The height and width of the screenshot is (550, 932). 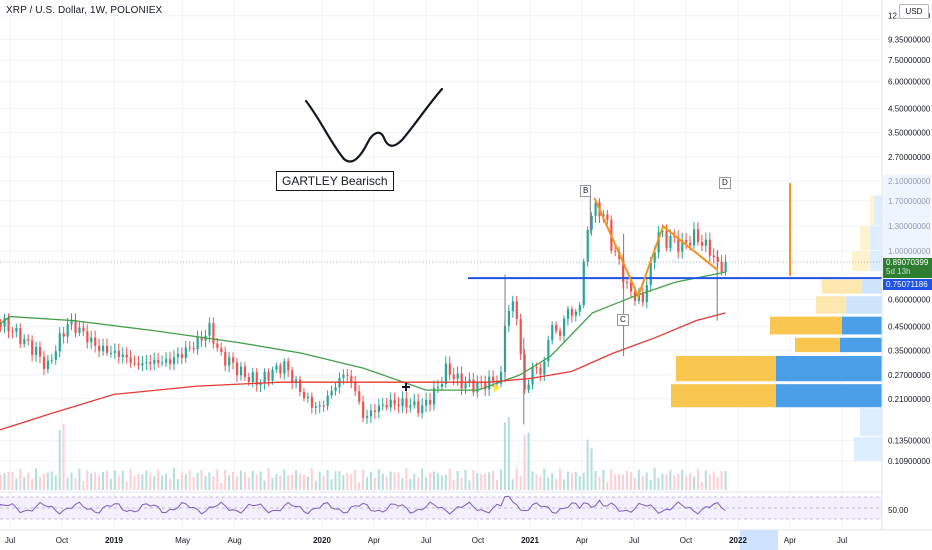 What do you see at coordinates (586, 191) in the screenshot?
I see `point-b-label: B` at bounding box center [586, 191].